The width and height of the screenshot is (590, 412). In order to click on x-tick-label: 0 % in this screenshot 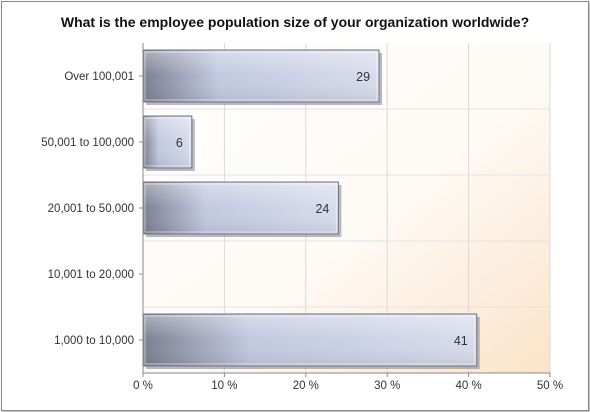, I will do `click(143, 386)`.